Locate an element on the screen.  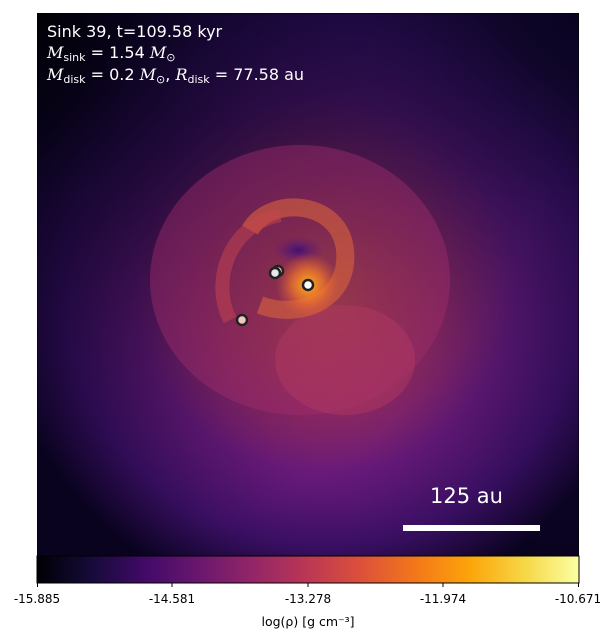
sink-title: Sink 39, t=109.58 kyr is located at coordinates (135, 31).